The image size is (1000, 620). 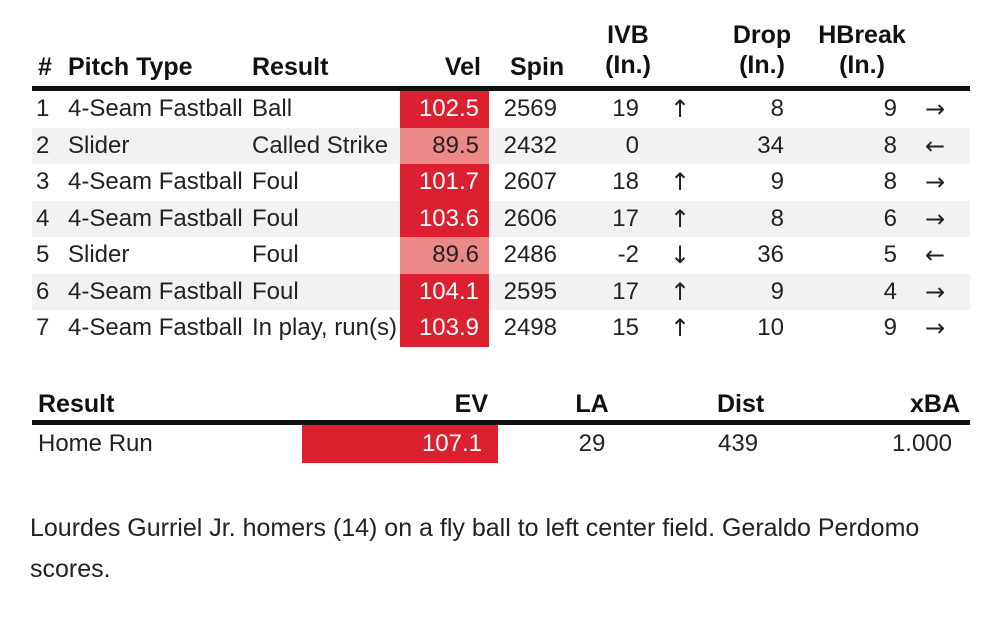 I want to click on pitch-result: Called Strike, so click(x=320, y=145).